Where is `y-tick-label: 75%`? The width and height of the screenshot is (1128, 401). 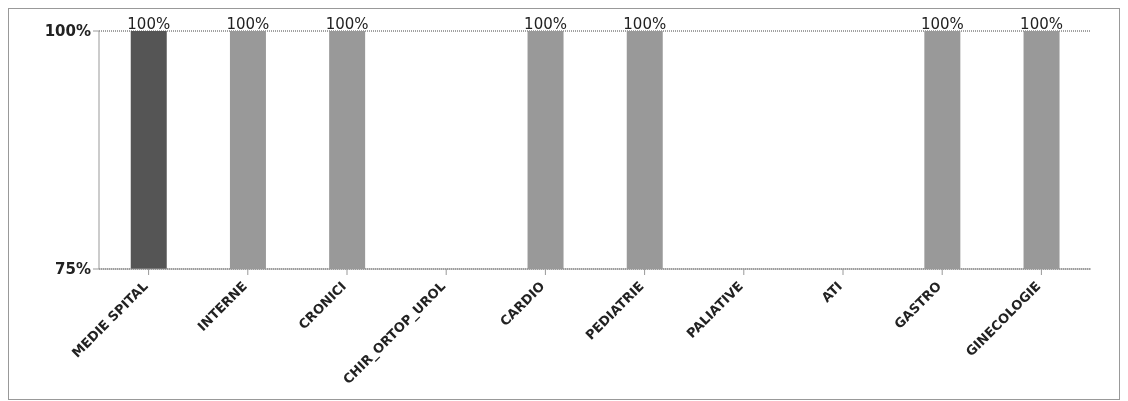 y-tick-label: 75% is located at coordinates (73, 269).